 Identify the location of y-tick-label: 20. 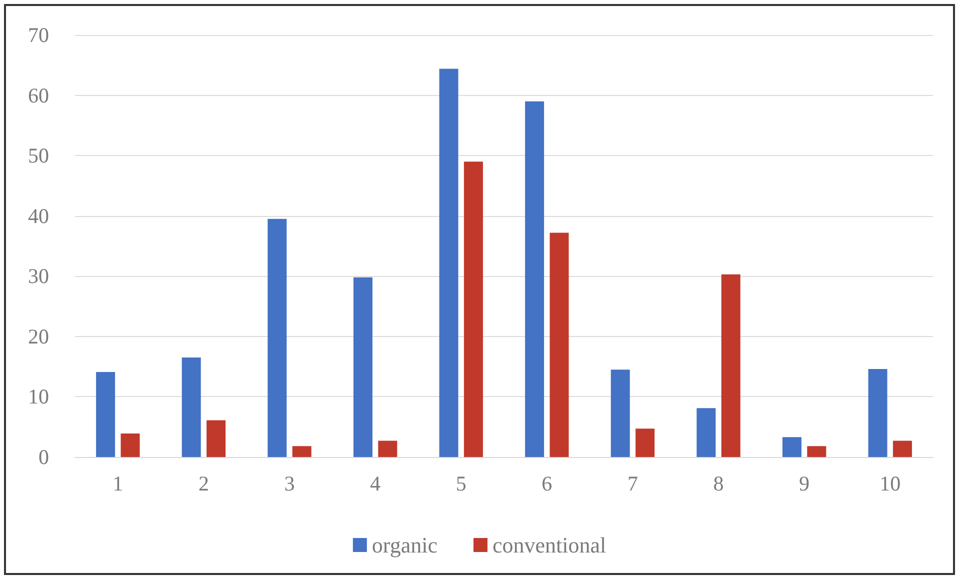
(38, 336).